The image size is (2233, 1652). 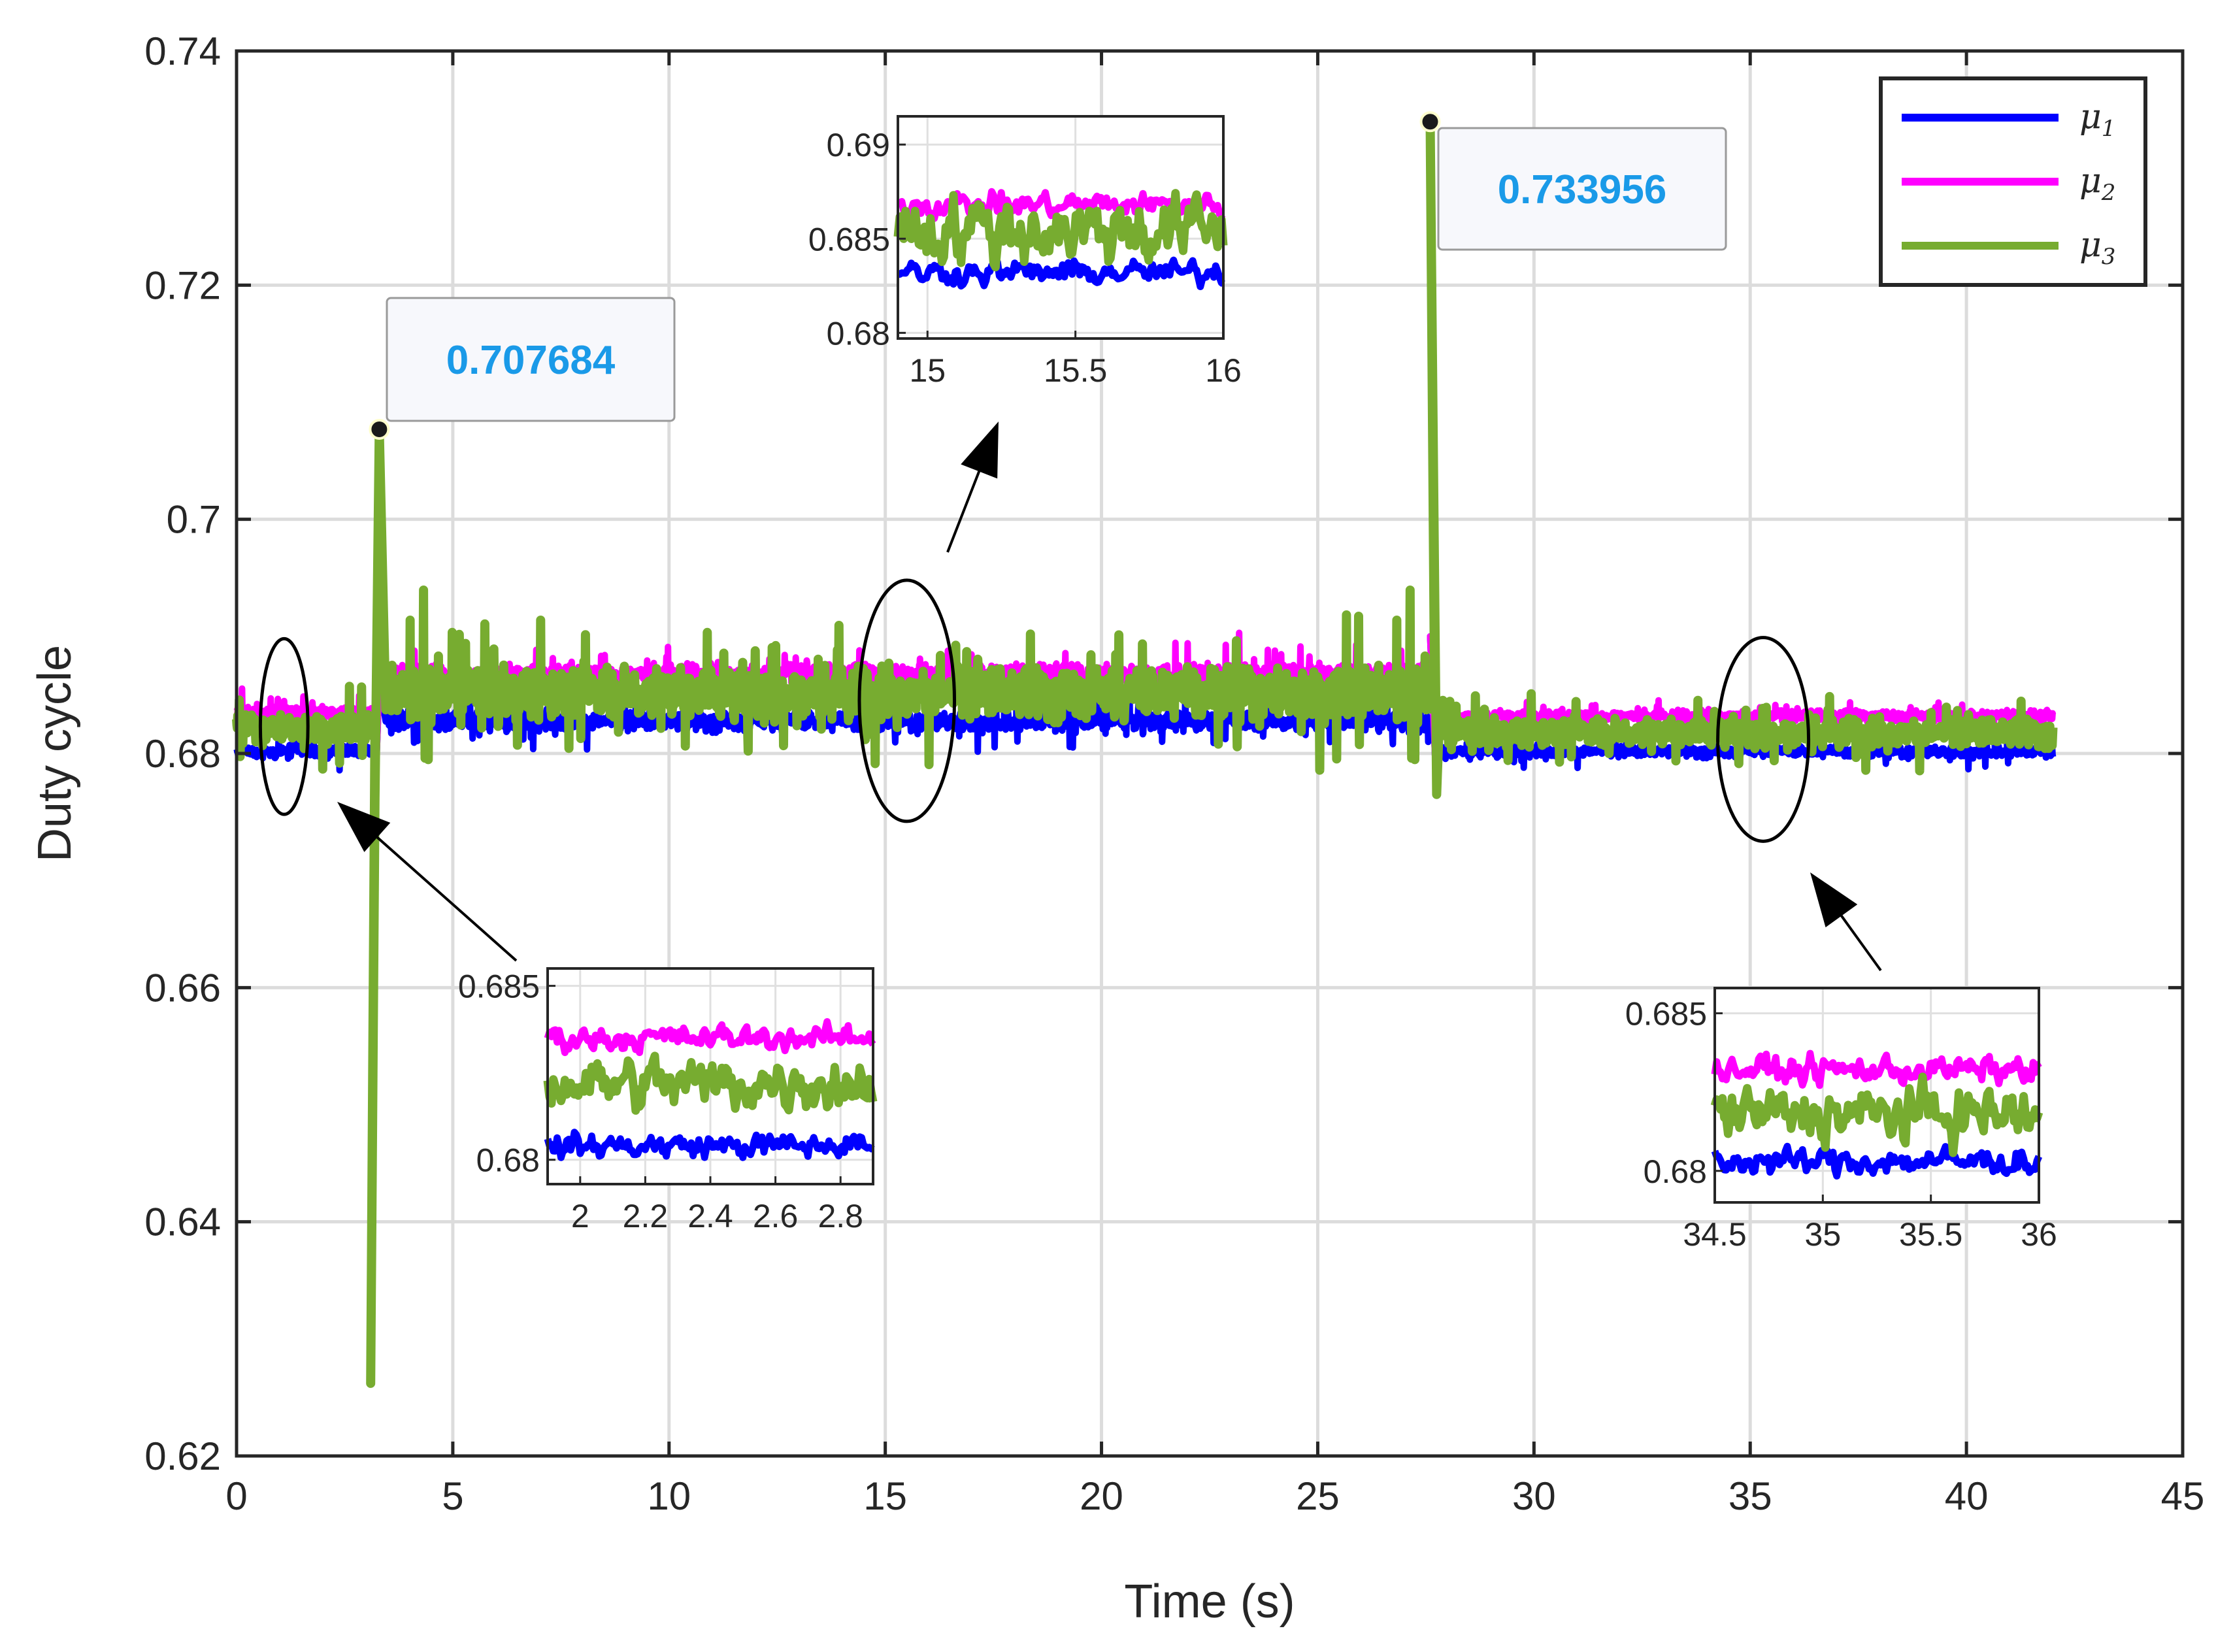 What do you see at coordinates (2097, 247) in the screenshot?
I see `legend-label-mu3: μ3` at bounding box center [2097, 247].